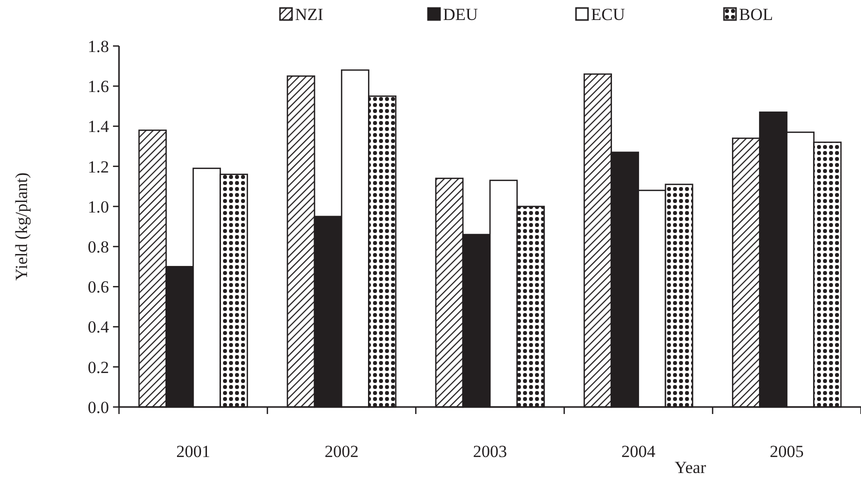  What do you see at coordinates (341, 451) in the screenshot?
I see `x-tick-label: 2002` at bounding box center [341, 451].